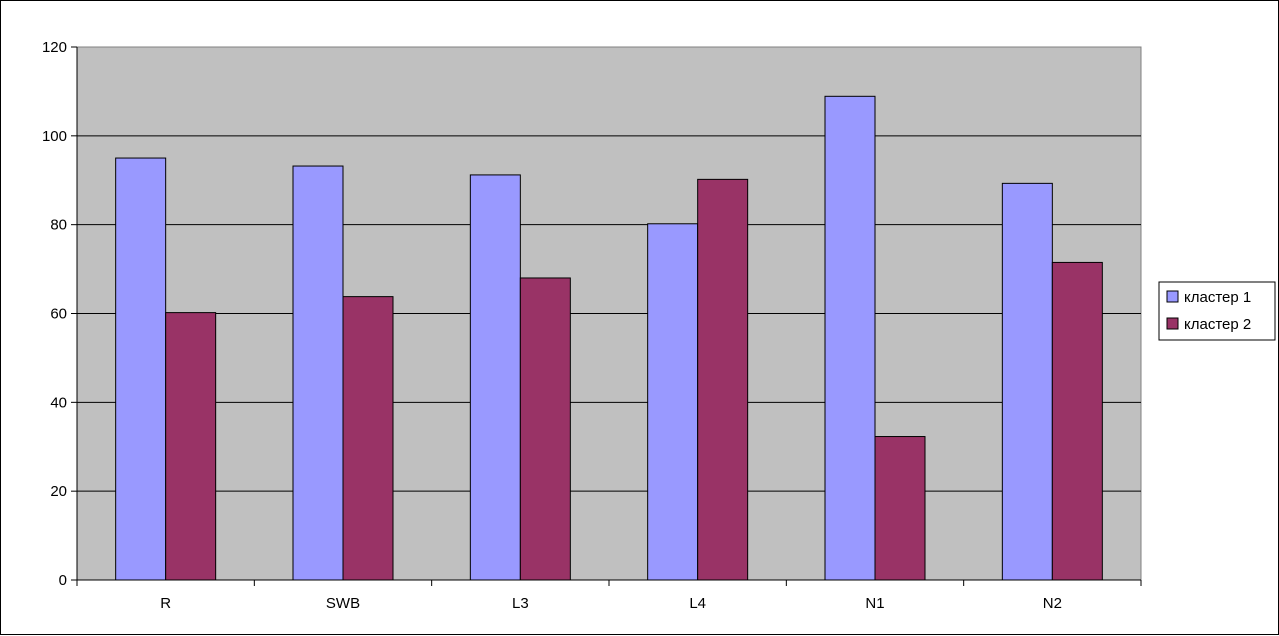 Image resolution: width=1279 pixels, height=636 pixels. I want to click on y-tick-label: 120, so click(54, 47).